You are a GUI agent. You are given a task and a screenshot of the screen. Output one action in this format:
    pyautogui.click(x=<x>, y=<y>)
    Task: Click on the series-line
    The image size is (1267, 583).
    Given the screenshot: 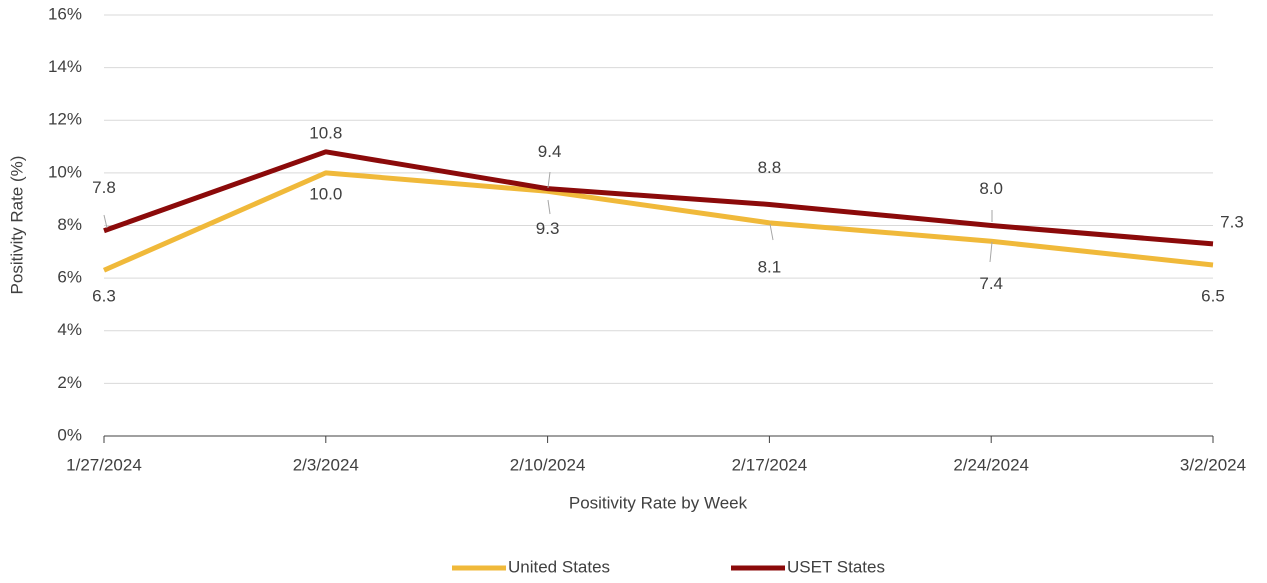 What is the action you would take?
    pyautogui.click(x=658, y=198)
    